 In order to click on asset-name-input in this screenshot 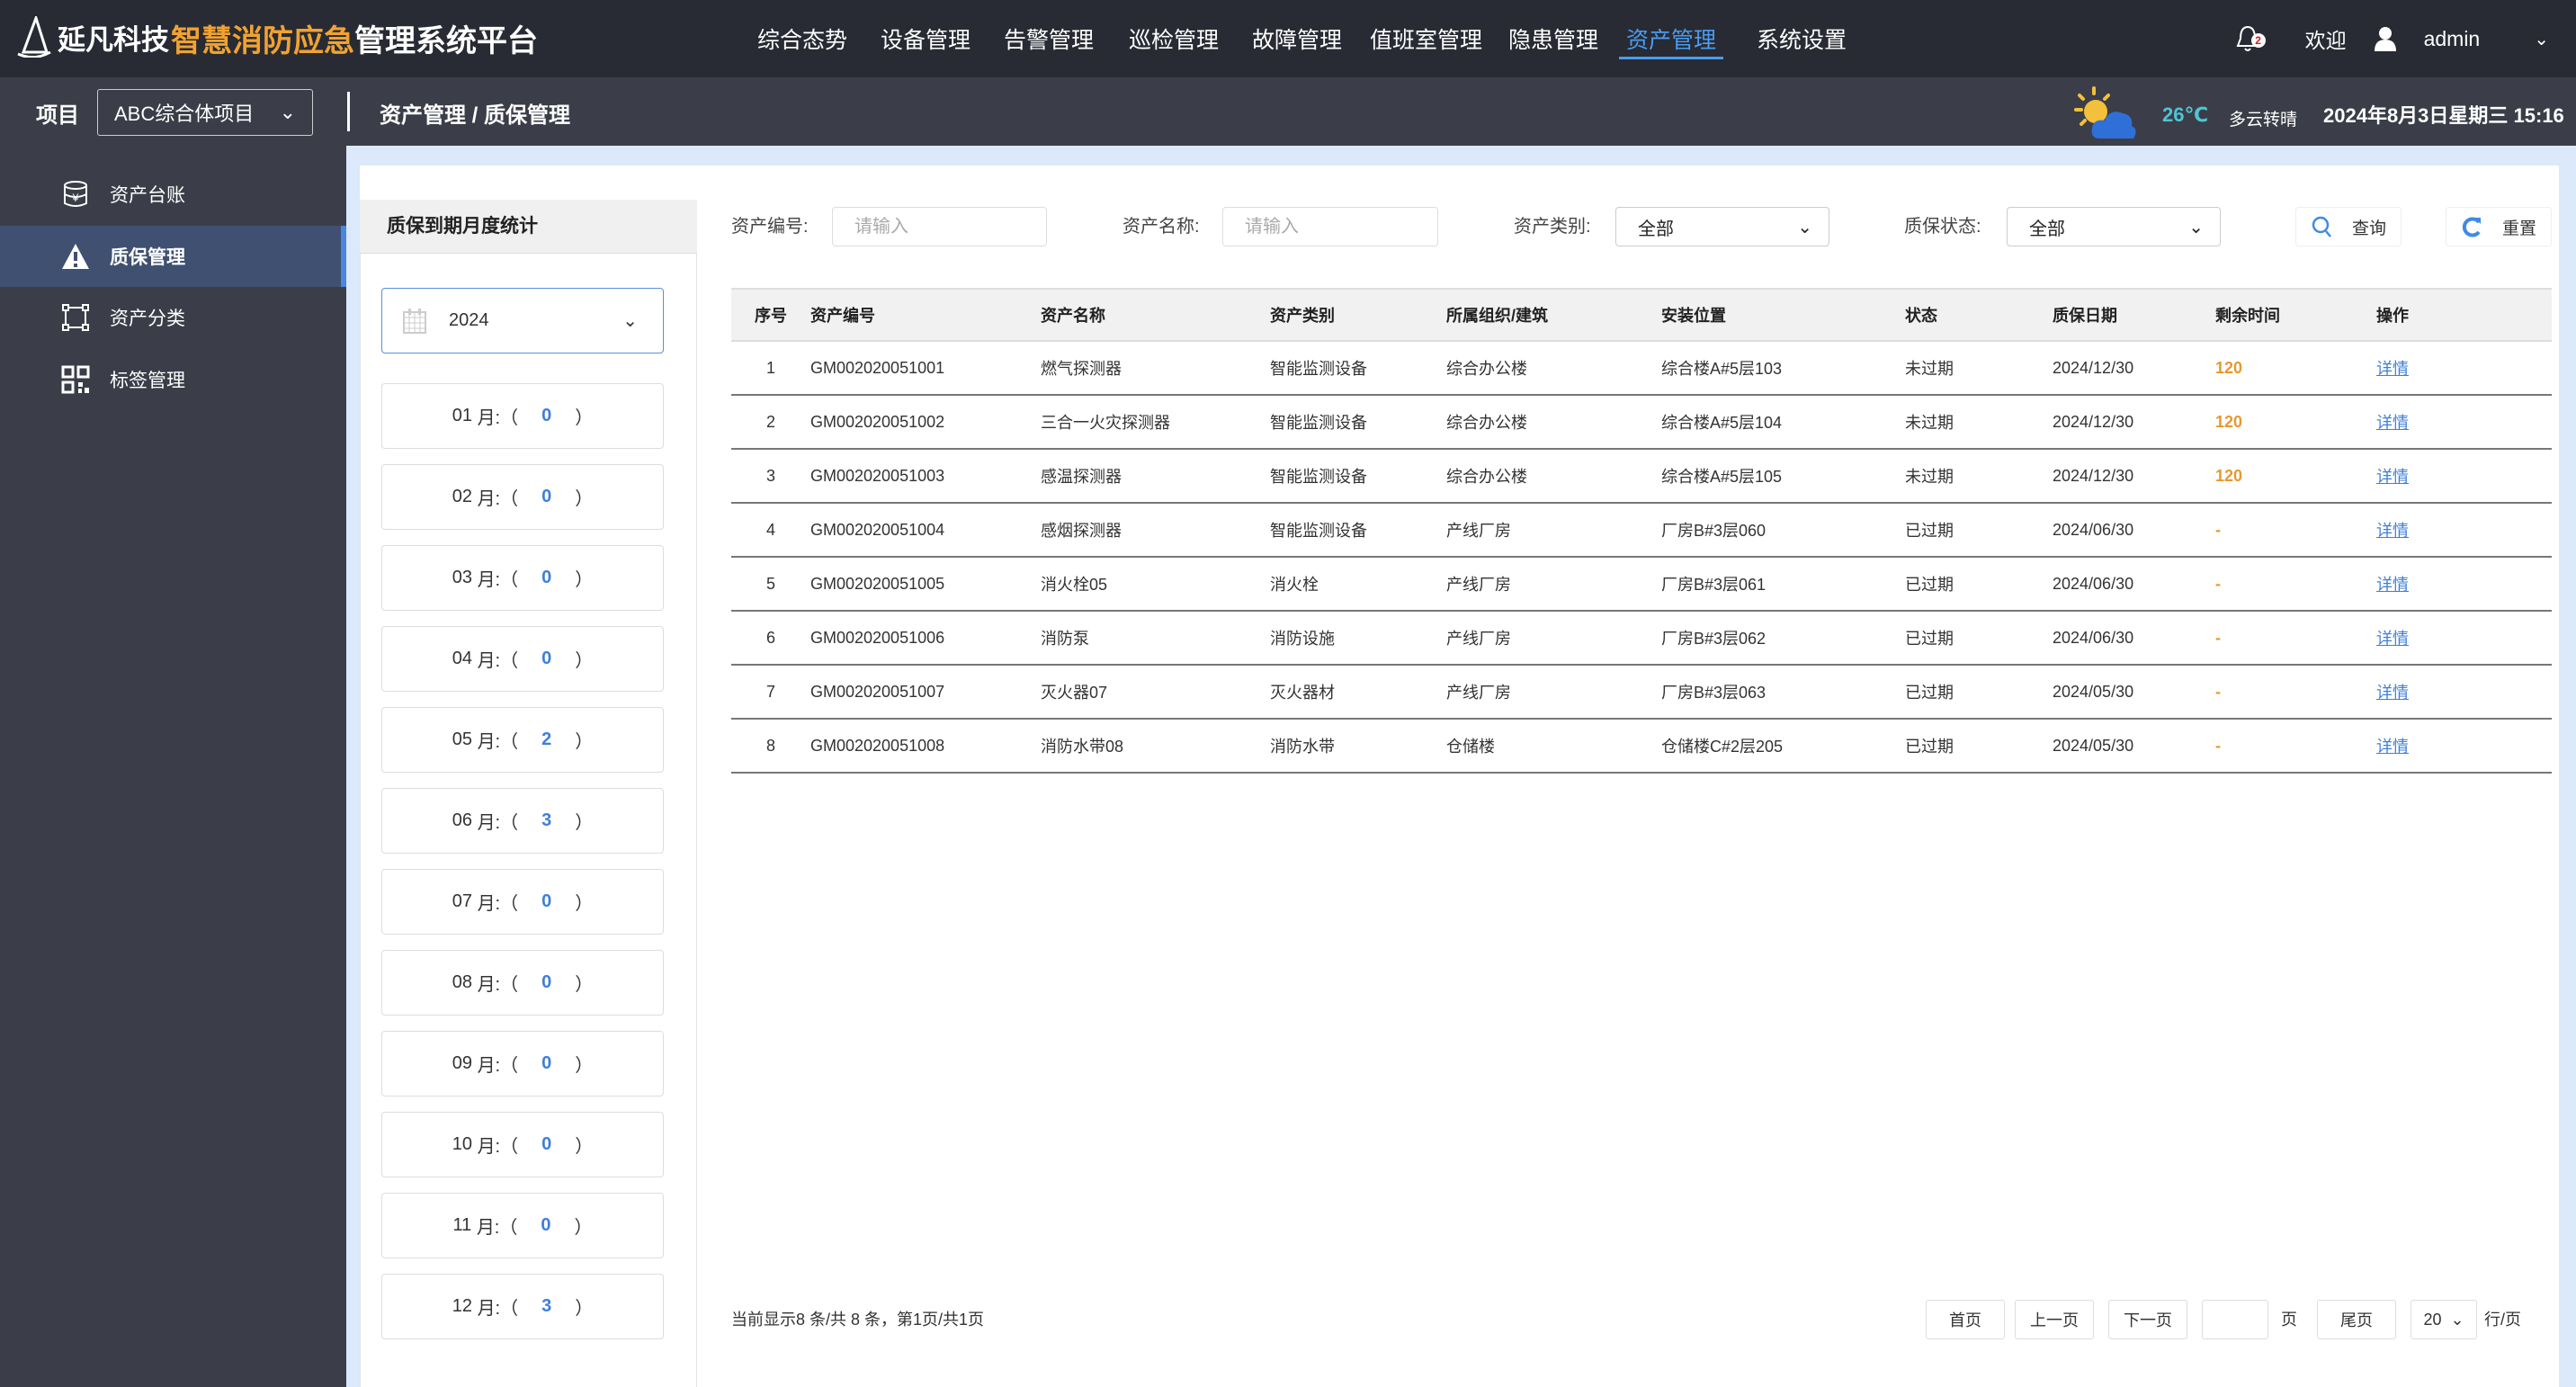, I will do `click(1330, 227)`.